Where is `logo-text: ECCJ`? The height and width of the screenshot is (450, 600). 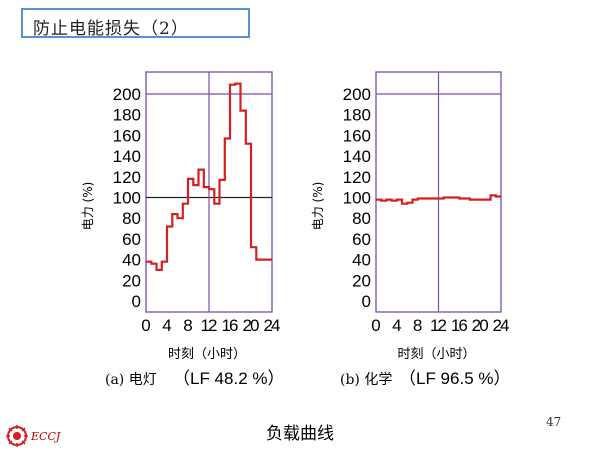
logo-text: ECCJ is located at coordinates (46, 436).